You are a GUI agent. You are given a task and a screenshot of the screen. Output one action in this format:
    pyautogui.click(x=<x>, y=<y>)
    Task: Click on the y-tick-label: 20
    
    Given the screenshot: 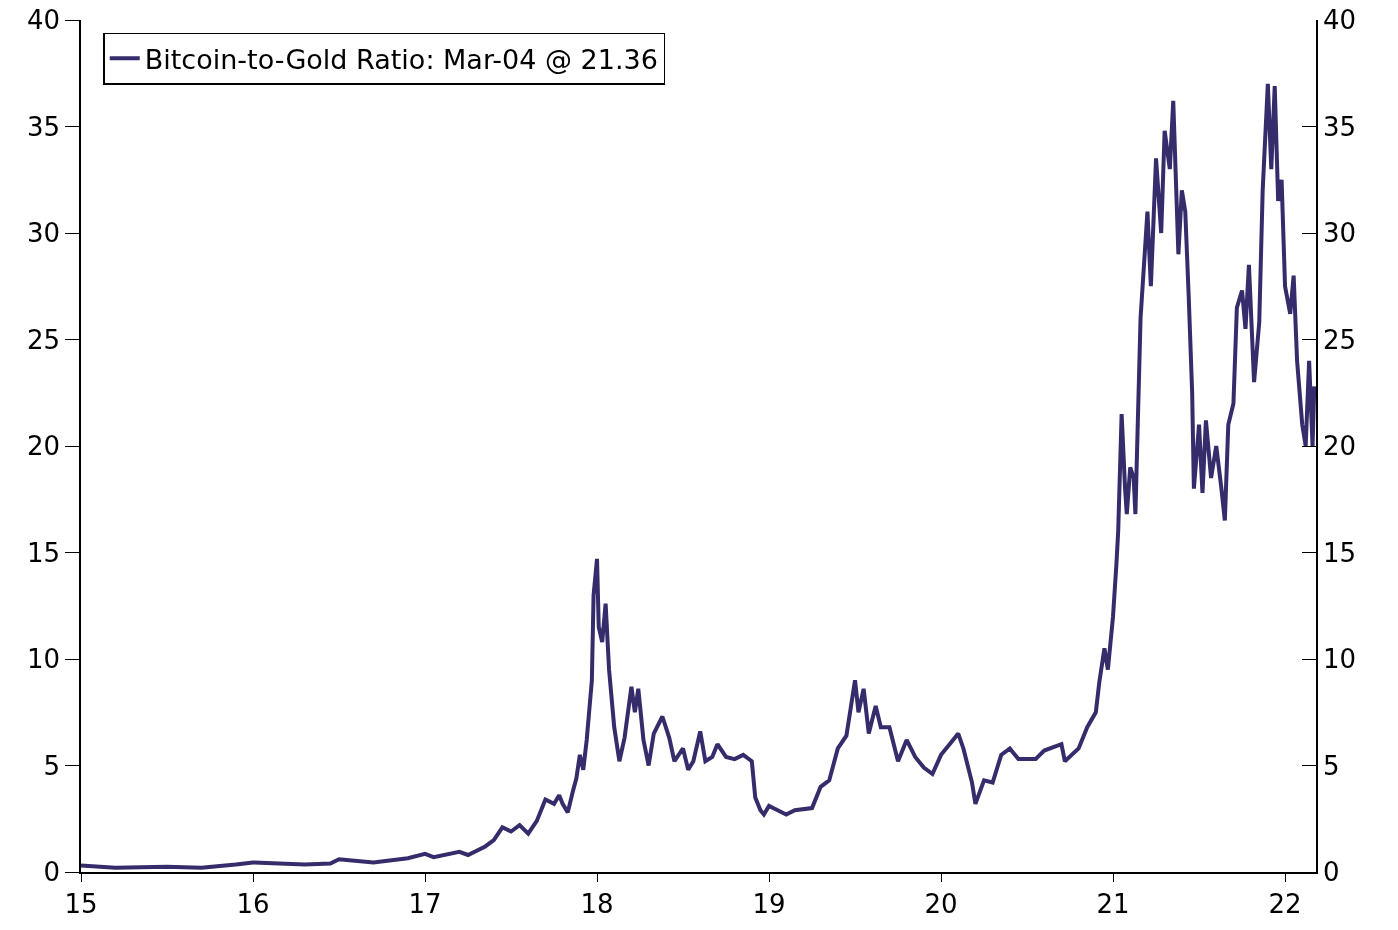 What is the action you would take?
    pyautogui.click(x=1339, y=446)
    